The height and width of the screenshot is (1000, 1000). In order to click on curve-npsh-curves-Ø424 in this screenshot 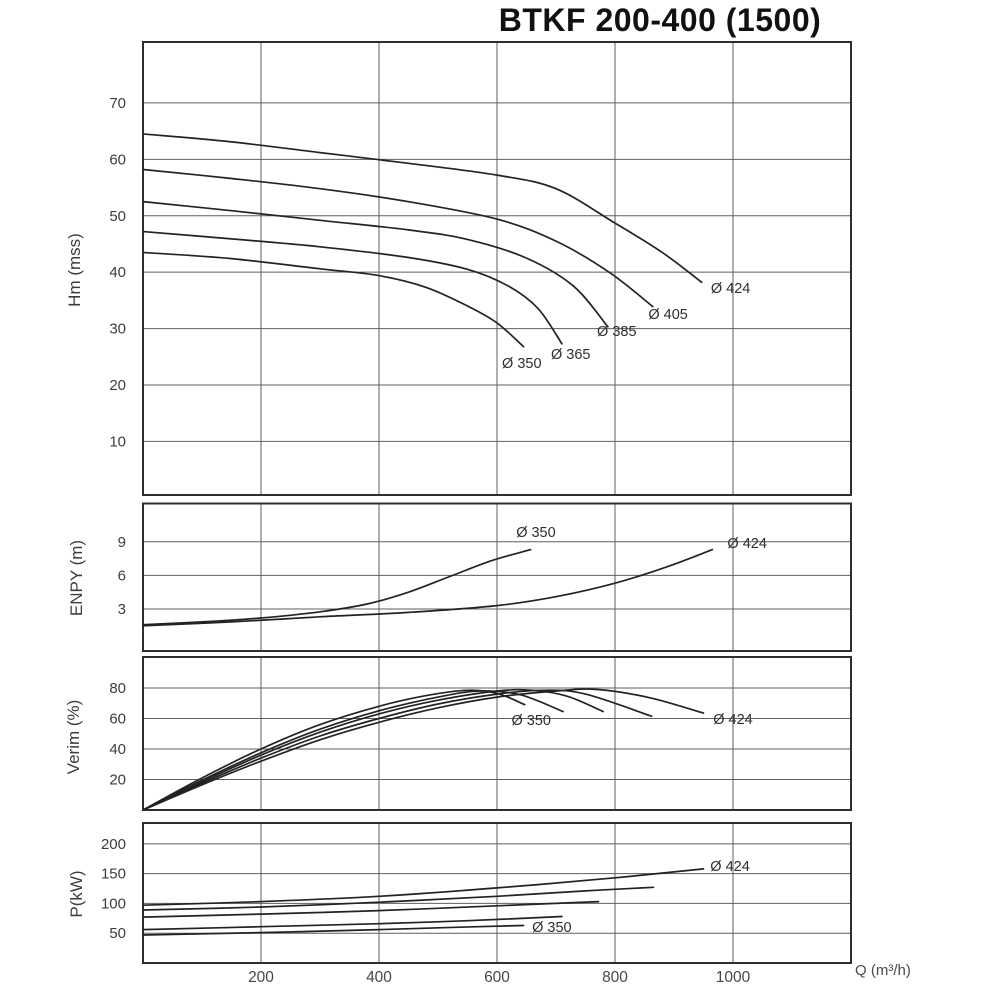, I will do `click(428, 587)`.